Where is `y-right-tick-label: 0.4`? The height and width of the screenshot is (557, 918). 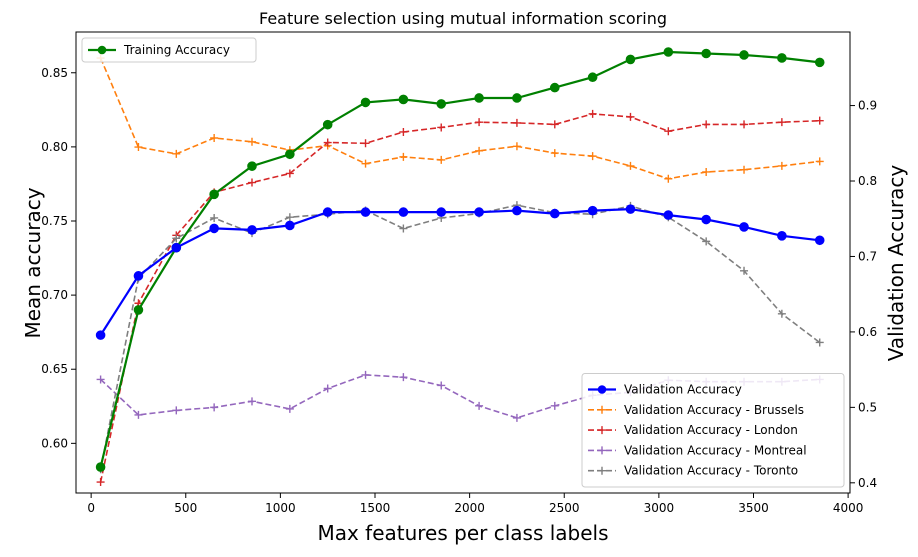
y-right-tick-label: 0.4 is located at coordinates (867, 483).